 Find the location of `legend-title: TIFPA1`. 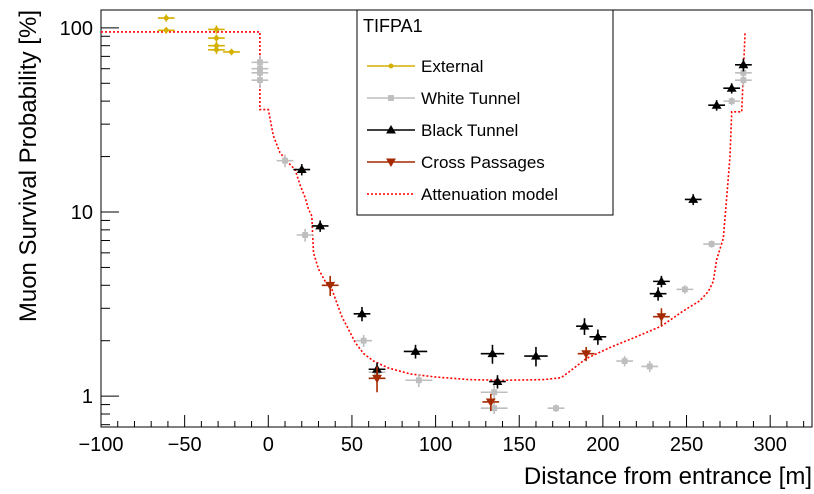

legend-title: TIFPA1 is located at coordinates (393, 26).